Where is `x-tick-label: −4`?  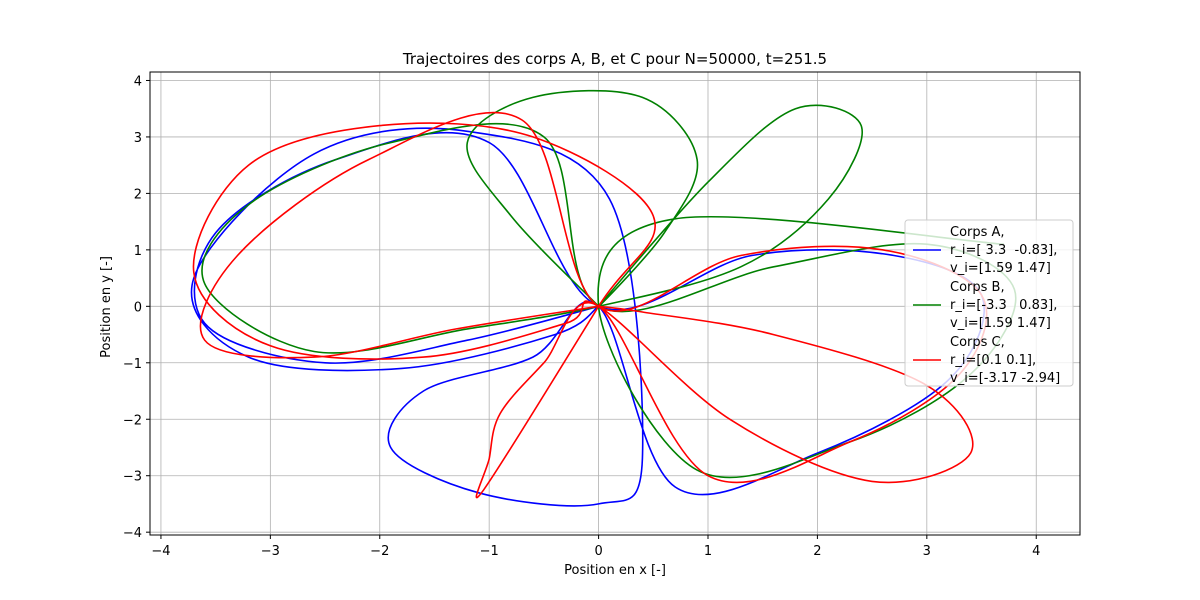 x-tick-label: −4 is located at coordinates (160, 551).